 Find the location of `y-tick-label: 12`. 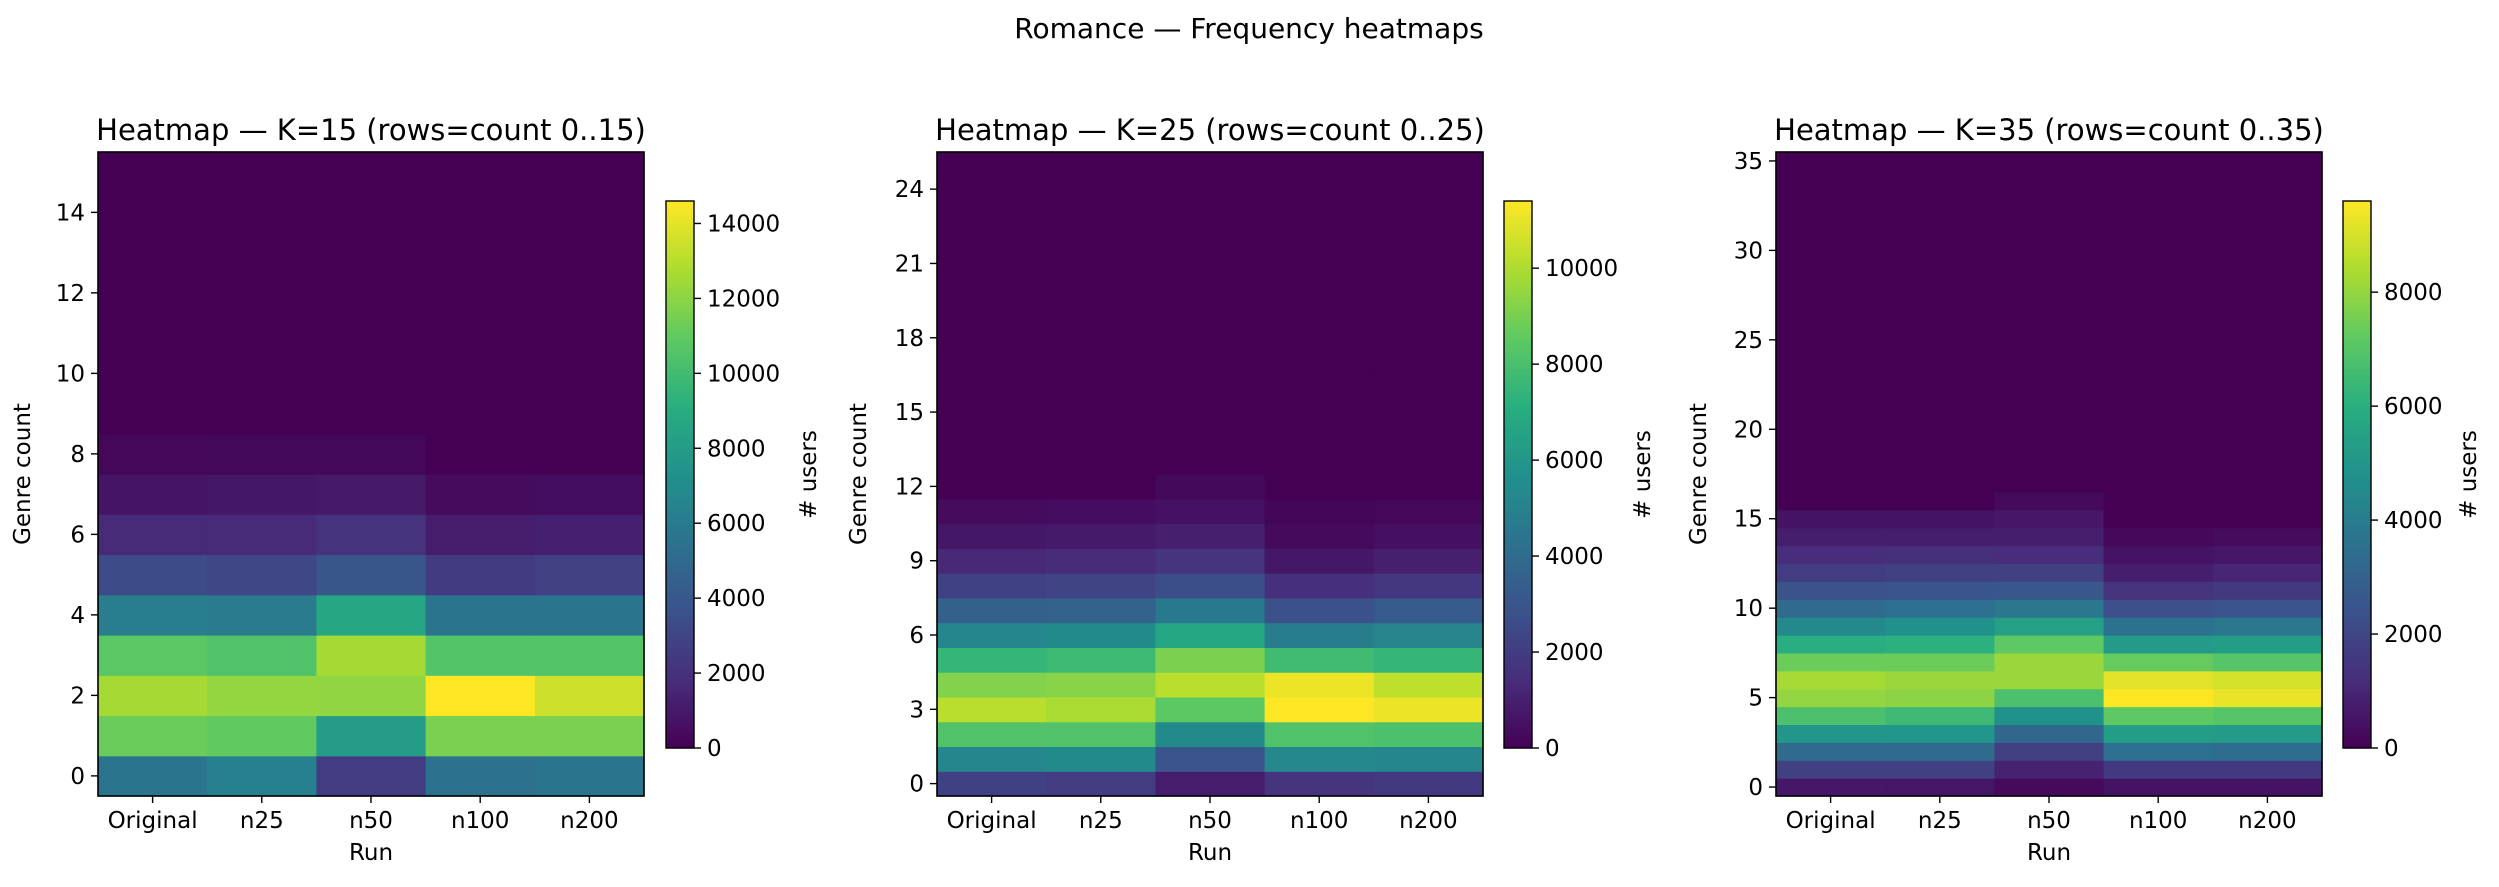

y-tick-label: 12 is located at coordinates (70, 294).